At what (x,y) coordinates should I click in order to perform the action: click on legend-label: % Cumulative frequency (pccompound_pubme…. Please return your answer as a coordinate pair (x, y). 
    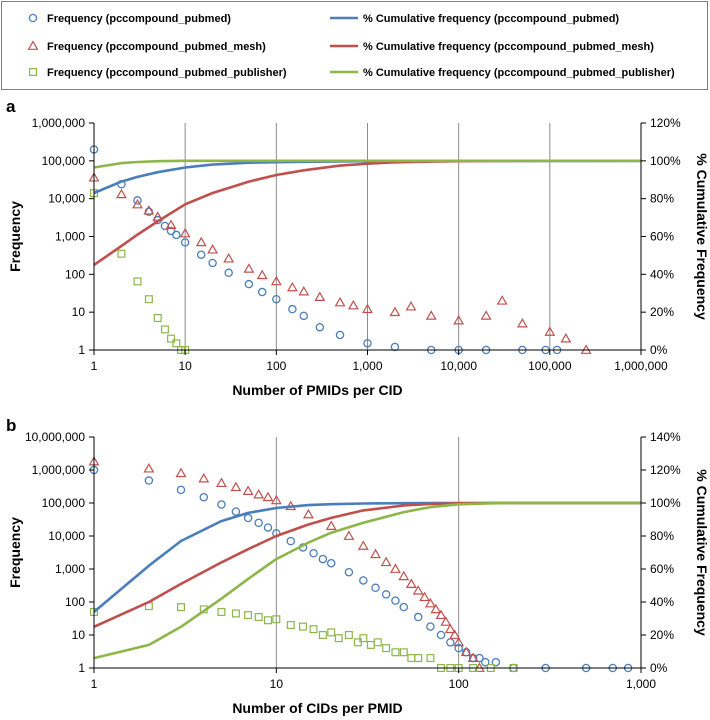
    Looking at the image, I should click on (519, 73).